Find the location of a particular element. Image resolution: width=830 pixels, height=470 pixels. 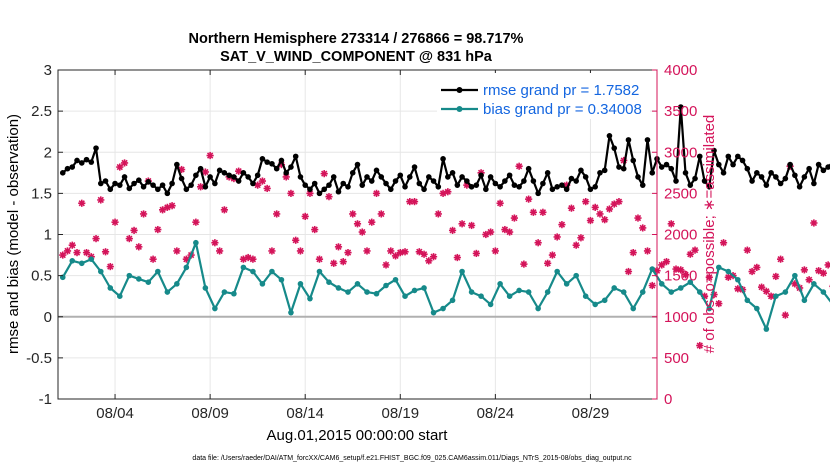

y-left-tick-label: 2.5 is located at coordinates (41, 111).